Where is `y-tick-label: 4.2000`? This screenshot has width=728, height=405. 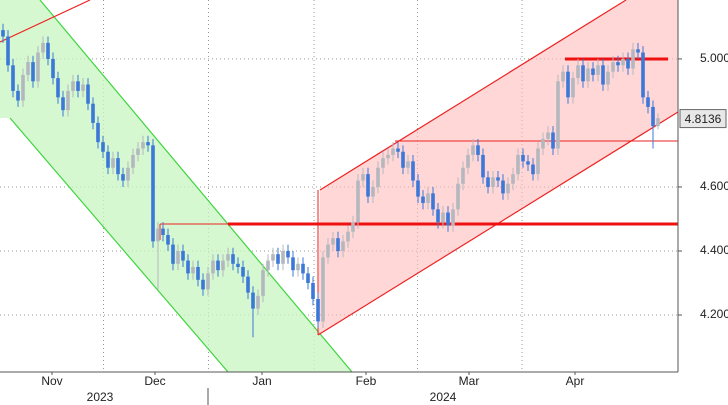 y-tick-label: 4.2000 is located at coordinates (714, 314).